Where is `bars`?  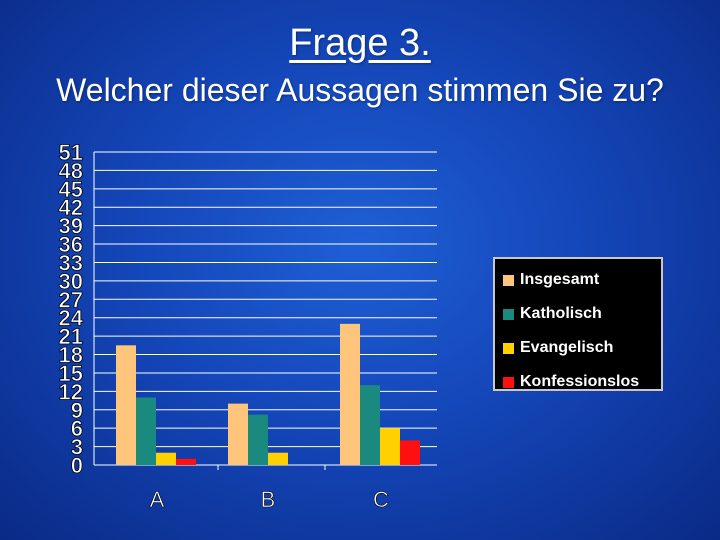
bars is located at coordinates (268, 394).